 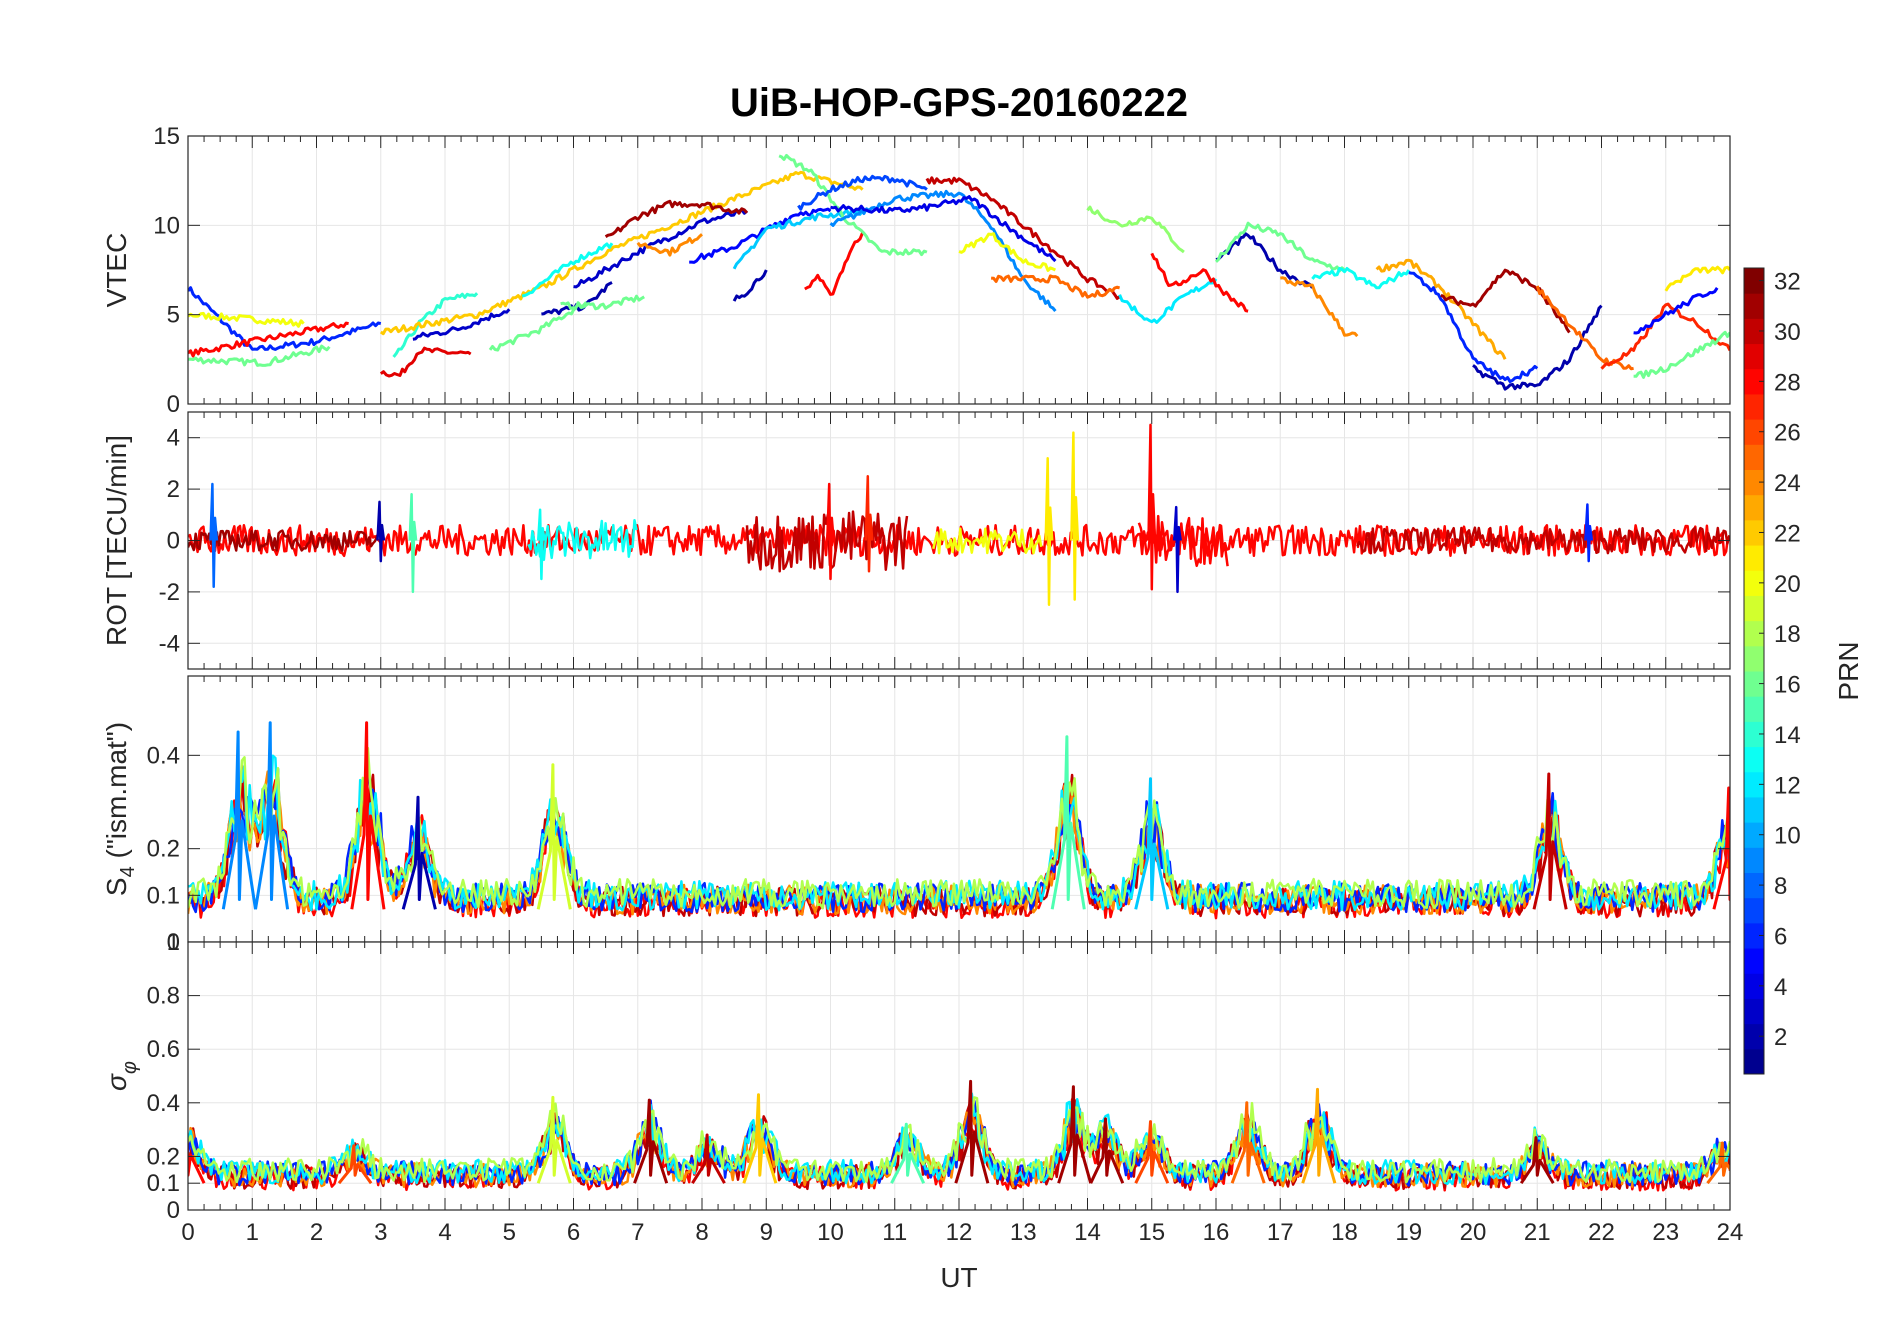 I want to click on x-tick-label: 17, so click(x=1280, y=1232).